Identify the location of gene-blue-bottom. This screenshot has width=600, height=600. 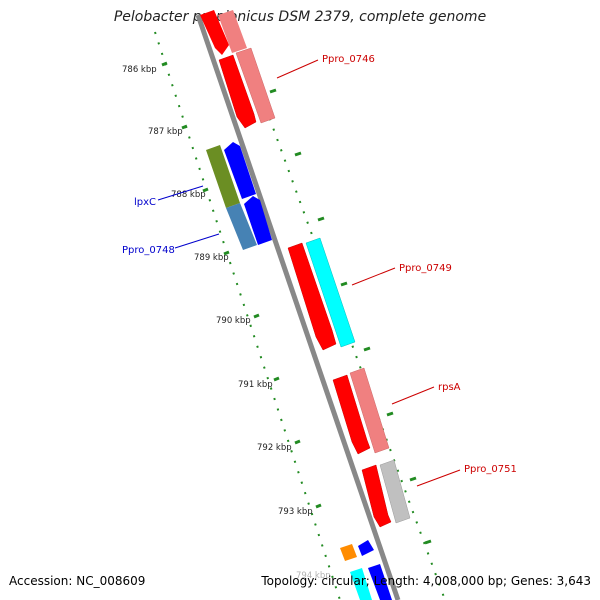
(258, 220).